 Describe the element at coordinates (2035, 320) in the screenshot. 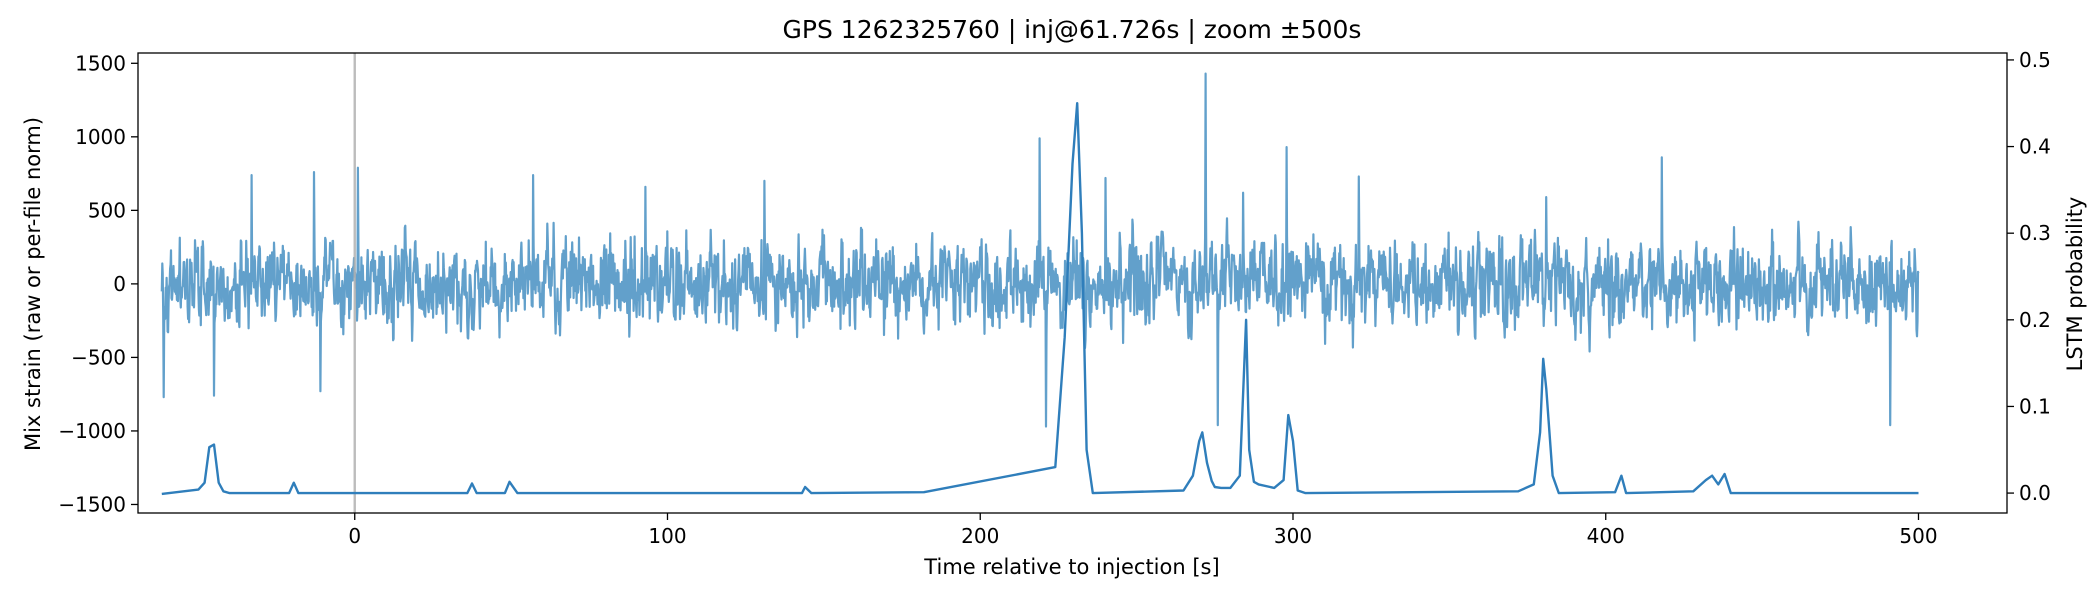

I see `y2-tick-label: 0.2` at that location.